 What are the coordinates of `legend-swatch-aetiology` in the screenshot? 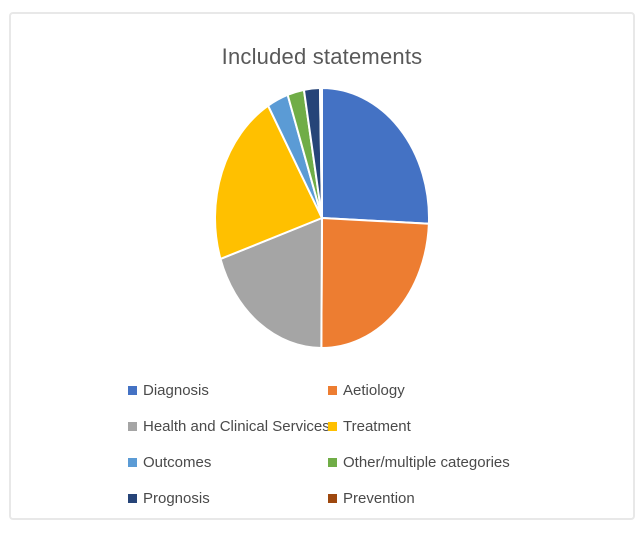 It's located at (332, 390).